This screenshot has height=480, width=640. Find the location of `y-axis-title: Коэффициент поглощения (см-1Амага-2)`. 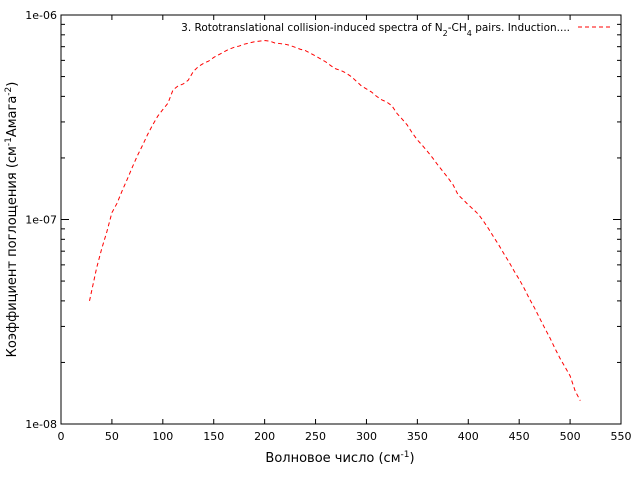

y-axis-title: Коэффициент поглощения (см-1Амага-2) is located at coordinates (12, 220).